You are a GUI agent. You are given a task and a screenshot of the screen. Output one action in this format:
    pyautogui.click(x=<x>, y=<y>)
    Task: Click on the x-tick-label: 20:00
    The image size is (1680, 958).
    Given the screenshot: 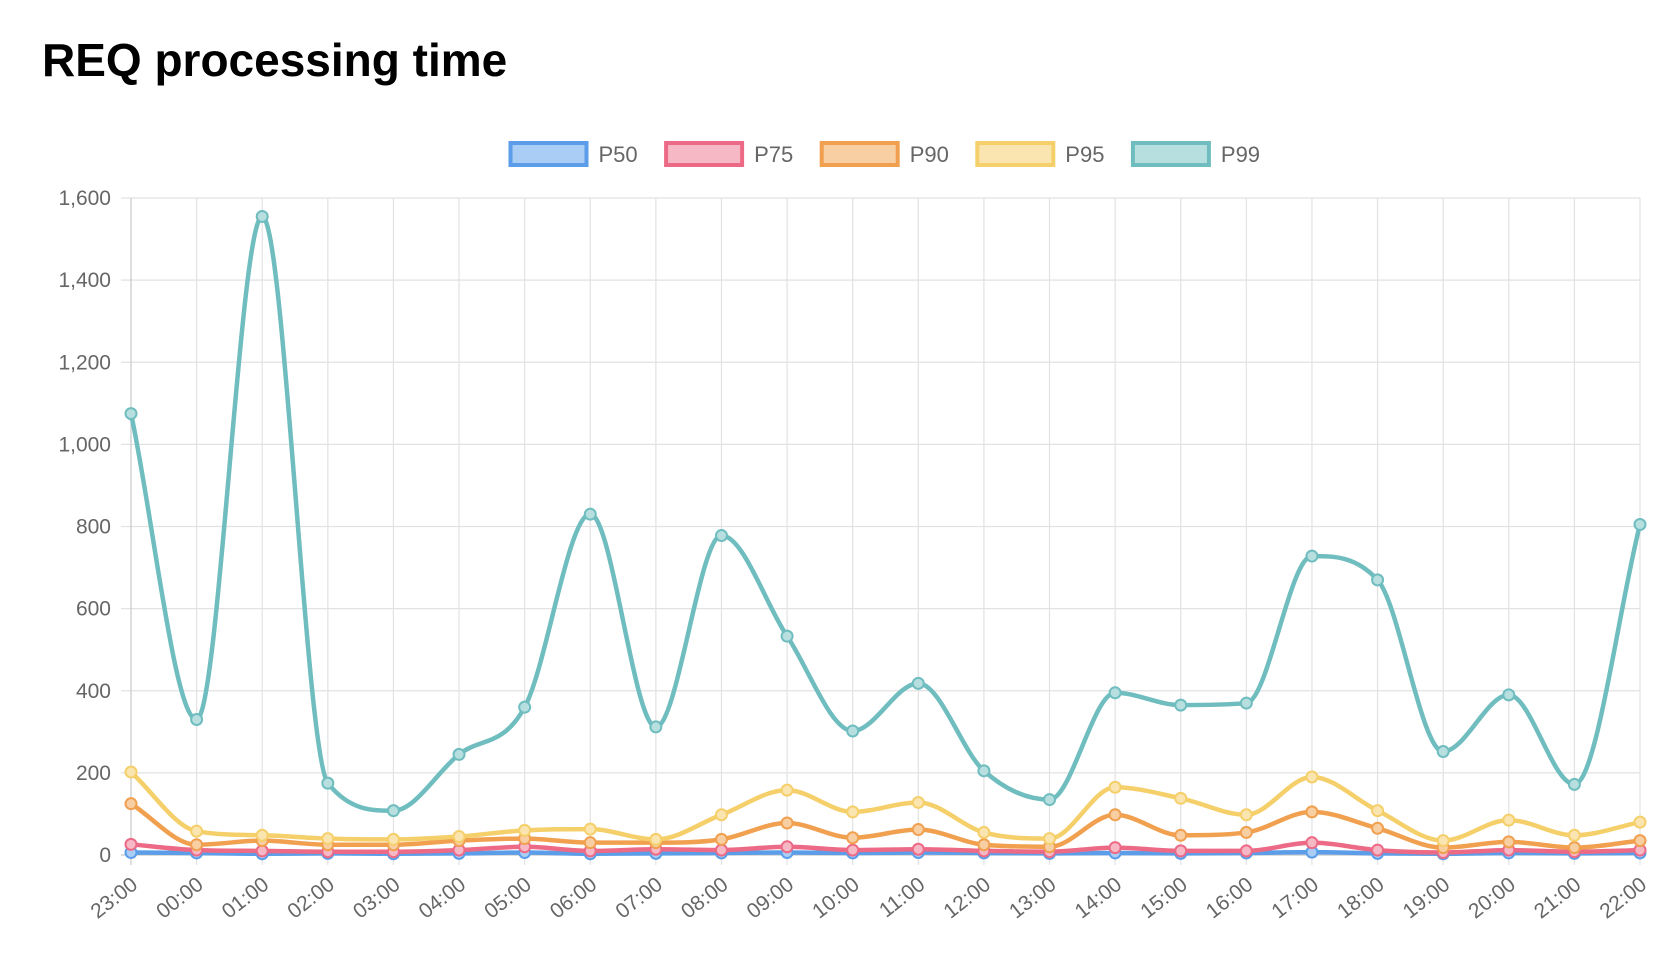 What is the action you would take?
    pyautogui.click(x=1492, y=898)
    